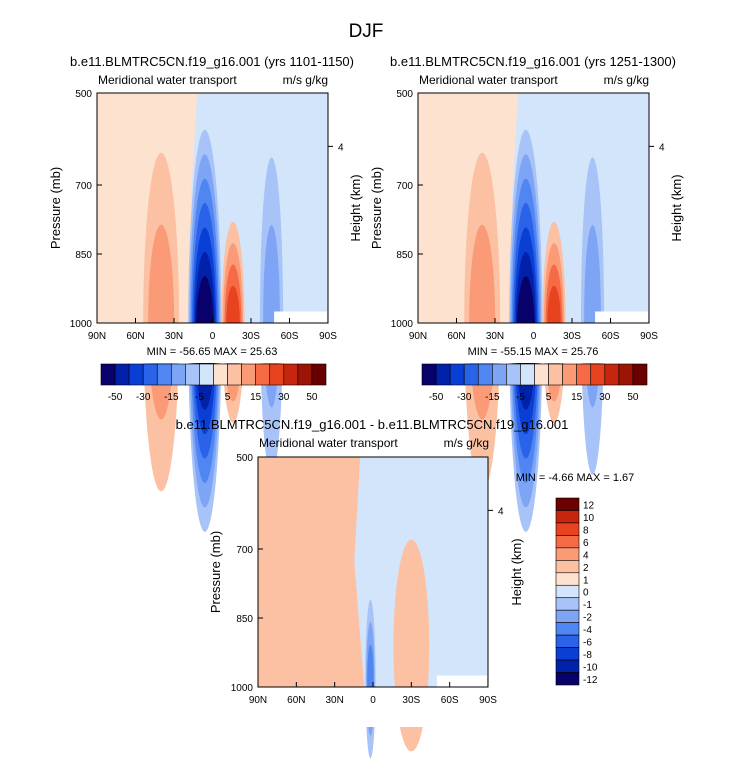 Image resolution: width=733 pixels, height=784 pixels. I want to click on colorbar-label: -15, so click(171, 397).